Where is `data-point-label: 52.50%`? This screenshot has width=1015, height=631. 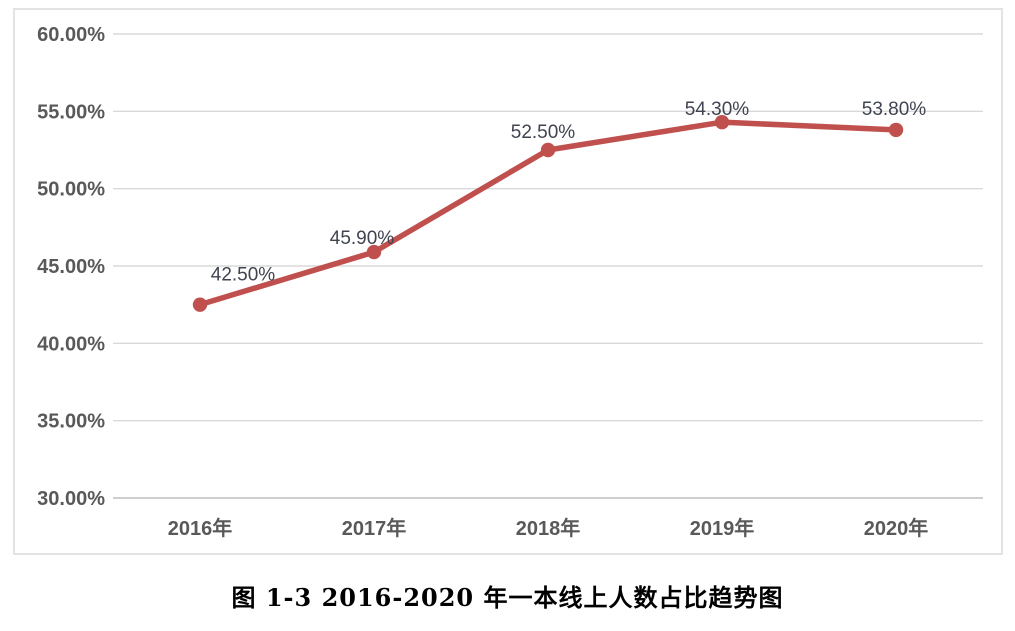
data-point-label: 52.50% is located at coordinates (543, 132).